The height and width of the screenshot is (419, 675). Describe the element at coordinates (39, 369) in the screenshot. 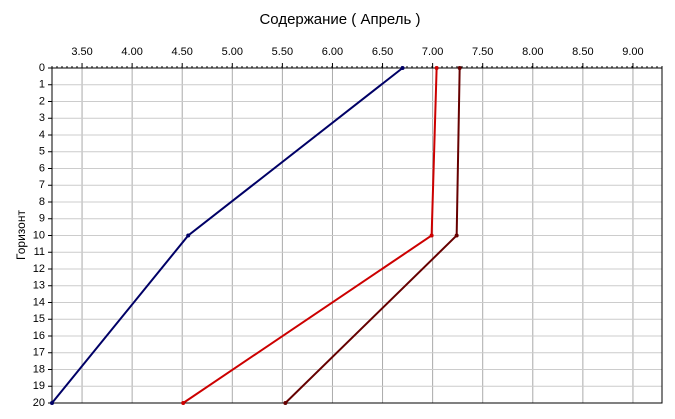

I see `y-tick-label: 18` at that location.